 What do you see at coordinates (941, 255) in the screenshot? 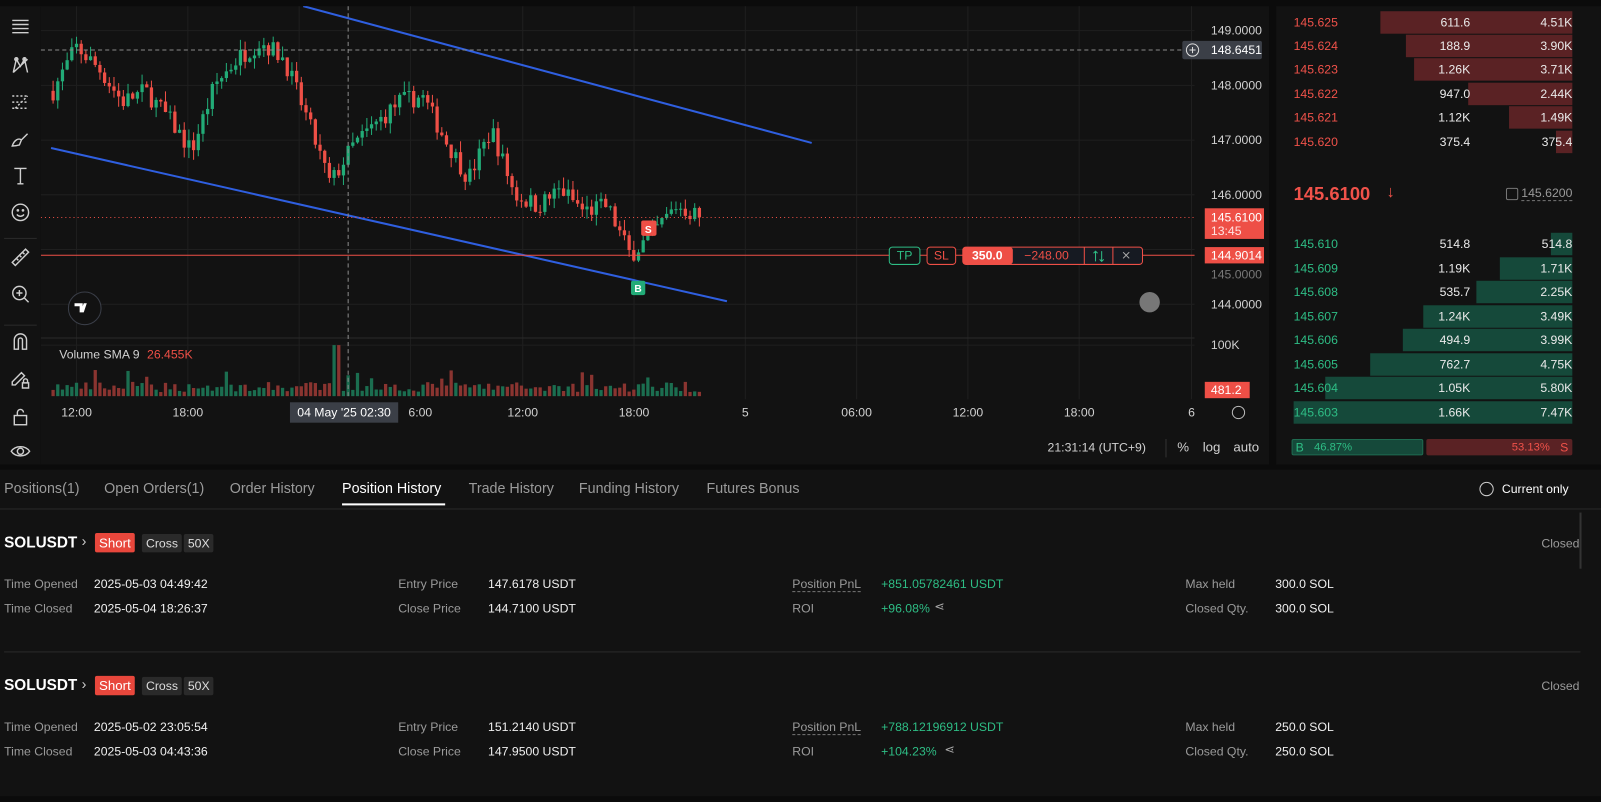
I see `stop-loss-button` at bounding box center [941, 255].